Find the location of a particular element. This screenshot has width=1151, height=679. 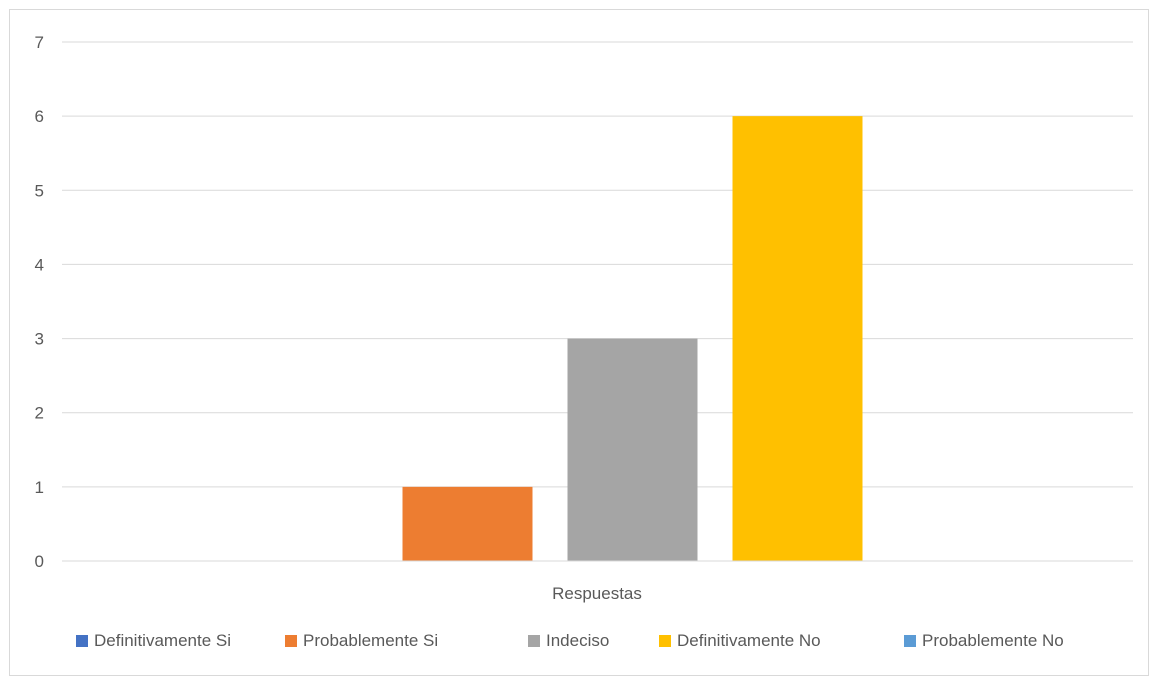

bar-probablemente-si is located at coordinates (467, 523).